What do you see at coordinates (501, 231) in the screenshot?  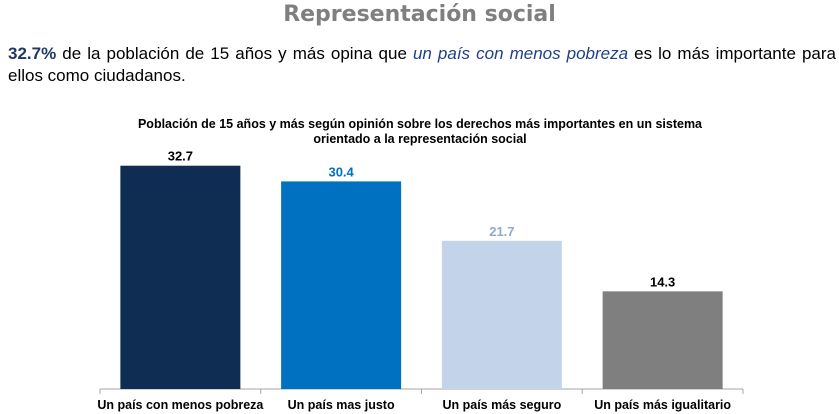 I see `bar-value-label: 21.7` at bounding box center [501, 231].